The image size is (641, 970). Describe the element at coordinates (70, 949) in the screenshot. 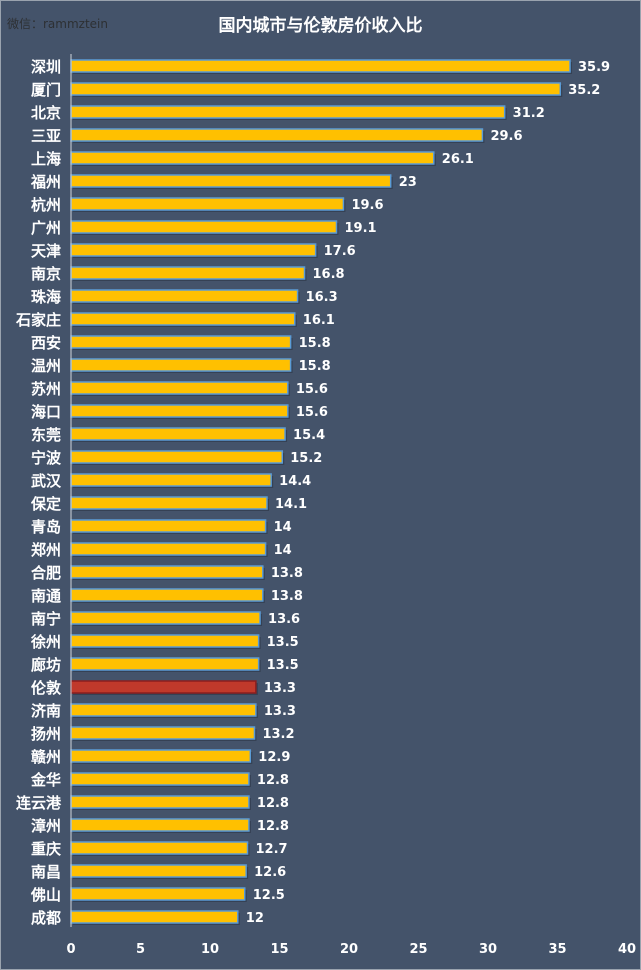

I see `x-tick-label: 0` at that location.